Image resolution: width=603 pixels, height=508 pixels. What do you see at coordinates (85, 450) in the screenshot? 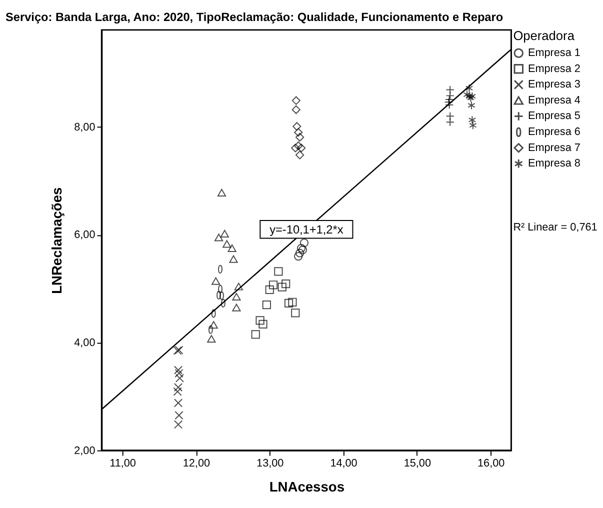
I see `y-tick-label: 2,00` at bounding box center [85, 450].